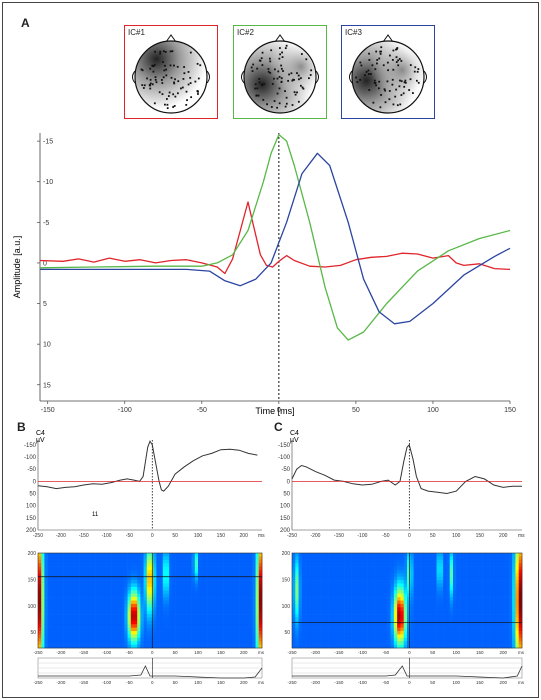 This screenshot has width=541, height=700. What do you see at coordinates (21, 427) in the screenshot?
I see `panel-label-b: B` at bounding box center [21, 427].